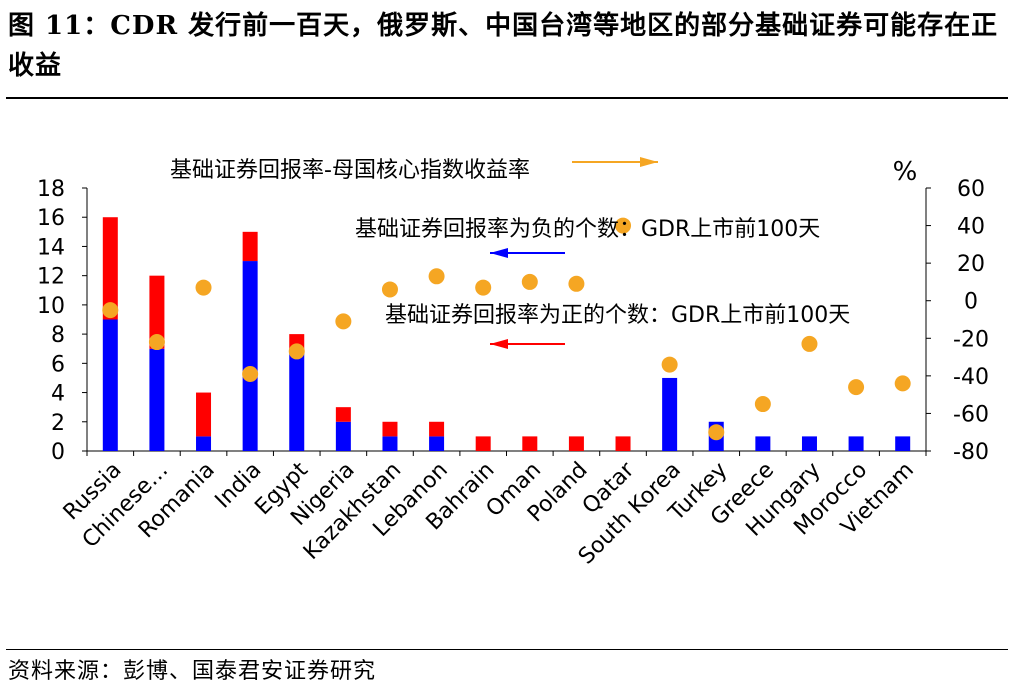 This screenshot has width=1018, height=699. I want to click on right-tick-label: 40, so click(971, 227).